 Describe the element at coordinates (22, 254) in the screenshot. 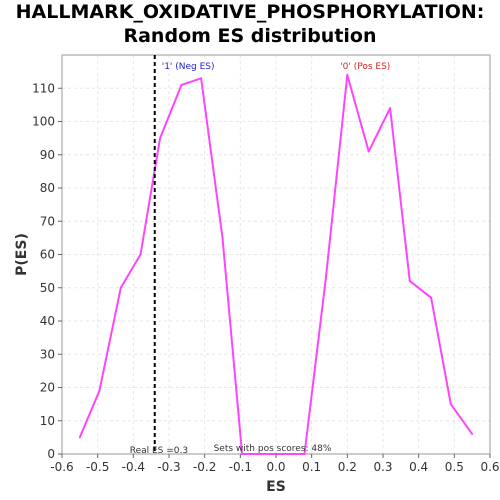

I see `y-axis-label: P(ES)` at that location.